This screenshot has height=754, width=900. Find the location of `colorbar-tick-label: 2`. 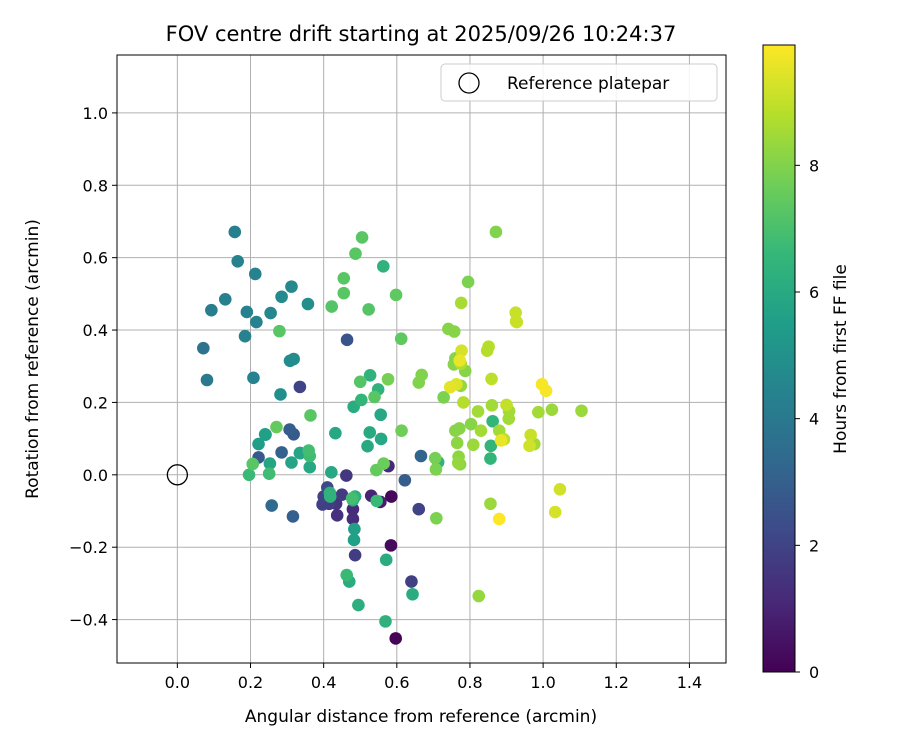

colorbar-tick-label: 2 is located at coordinates (814, 545).